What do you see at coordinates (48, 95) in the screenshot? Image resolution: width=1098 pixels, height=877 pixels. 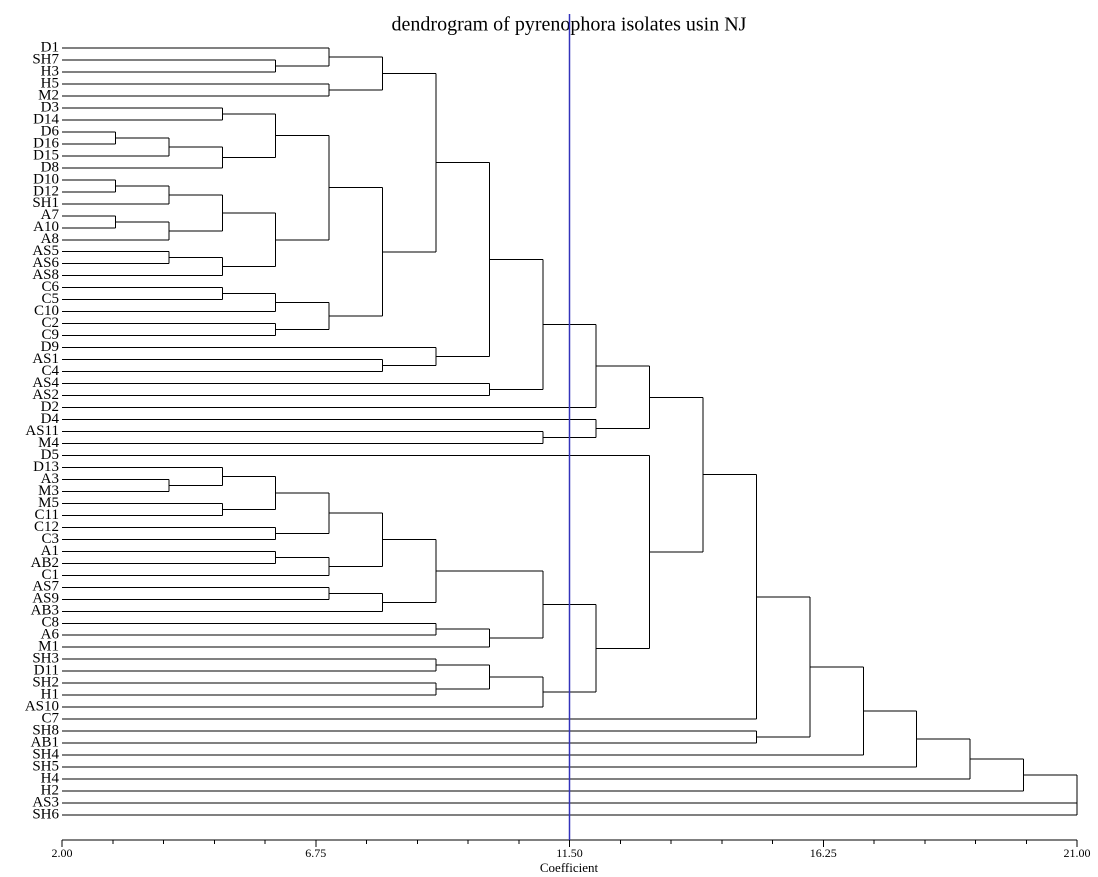 I see `leaf-label: M2` at bounding box center [48, 95].